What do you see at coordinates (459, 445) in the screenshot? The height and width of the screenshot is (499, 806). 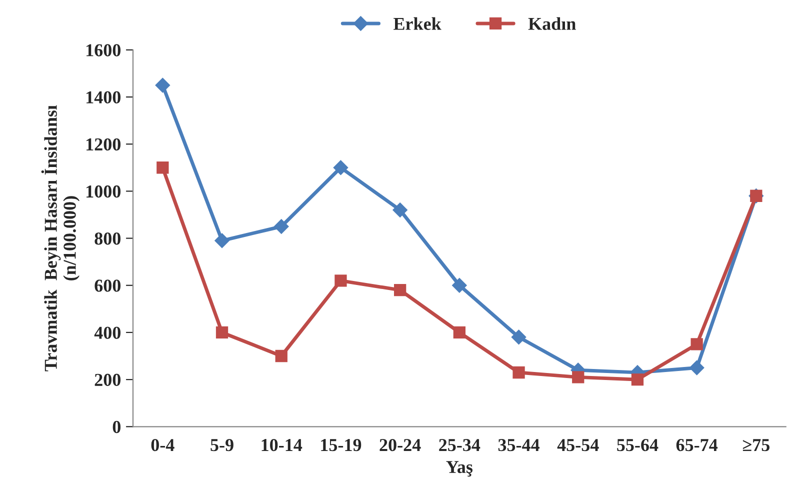 I see `x-tick-label: 25-34` at bounding box center [459, 445].